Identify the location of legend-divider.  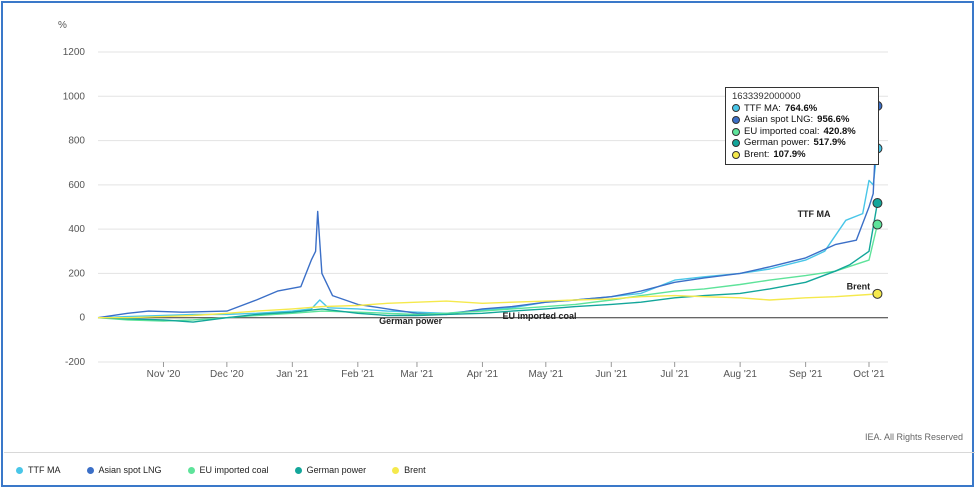
(489, 452).